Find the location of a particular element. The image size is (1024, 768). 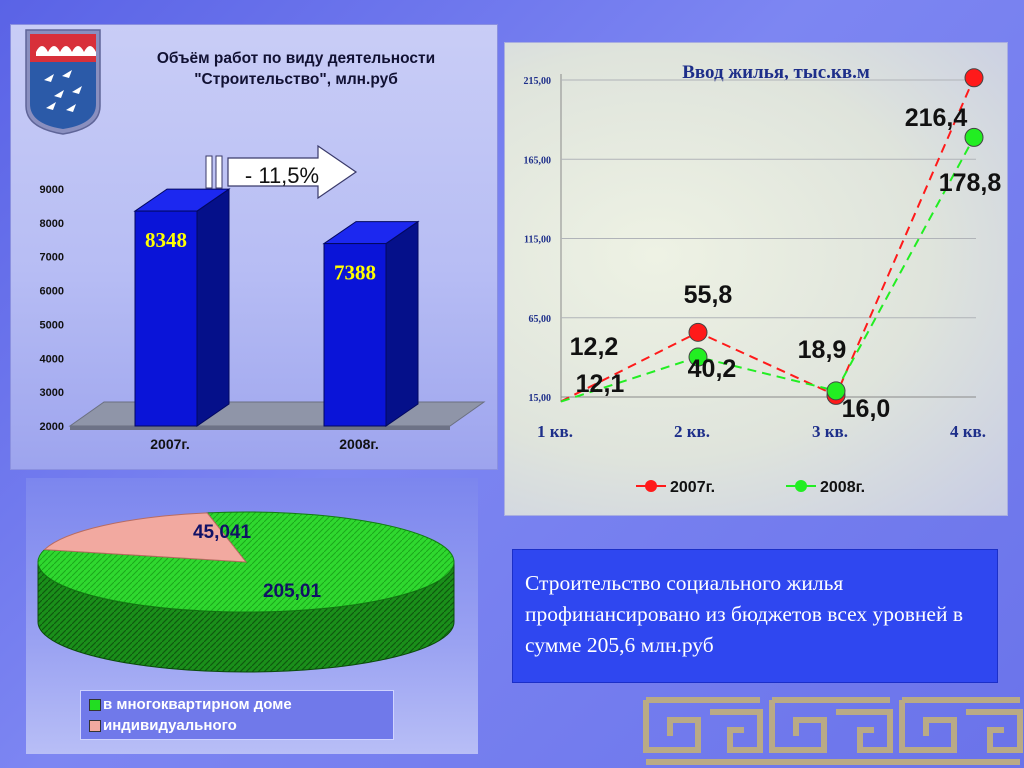

pie-legend-item: индивидуального is located at coordinates (241, 725).